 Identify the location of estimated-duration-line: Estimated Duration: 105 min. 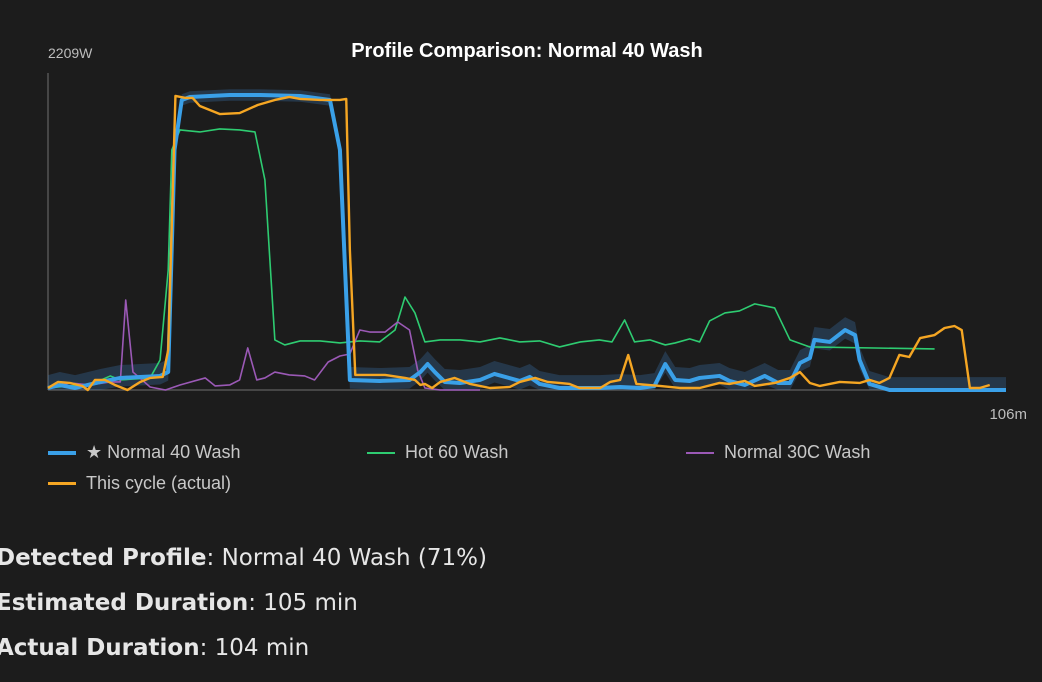
(179, 603).